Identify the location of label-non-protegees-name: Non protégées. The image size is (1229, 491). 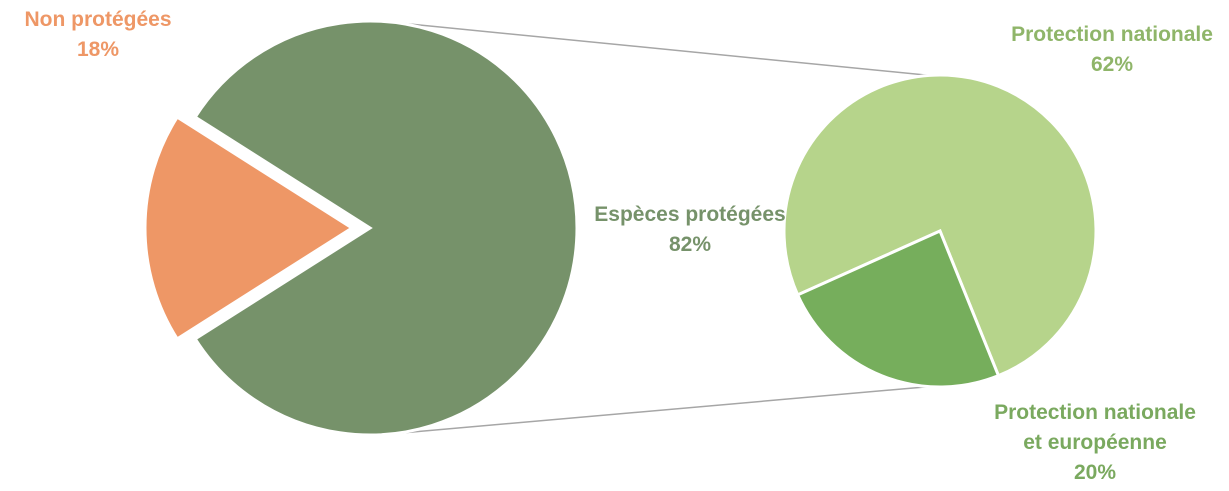
(98, 19).